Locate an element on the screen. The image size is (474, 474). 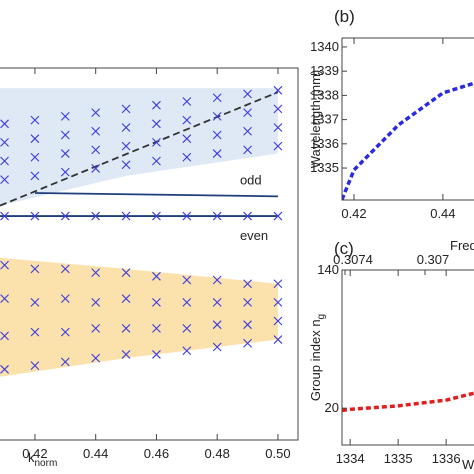
panel-label: (b) is located at coordinates (344, 16).